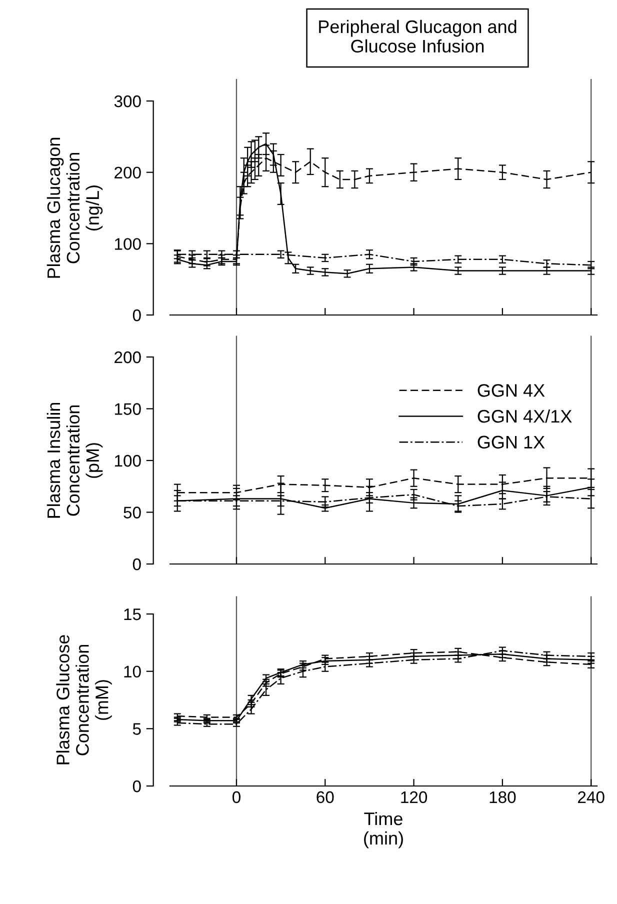 The height and width of the screenshot is (904, 617). I want to click on chart-title: Peripheral Glucagon and Glucose Infusion, so click(417, 36).